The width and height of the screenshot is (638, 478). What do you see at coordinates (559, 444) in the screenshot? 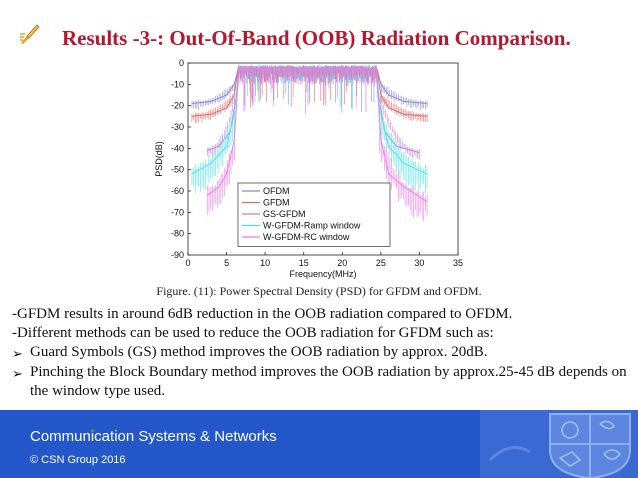
I see `crest-logo` at bounding box center [559, 444].